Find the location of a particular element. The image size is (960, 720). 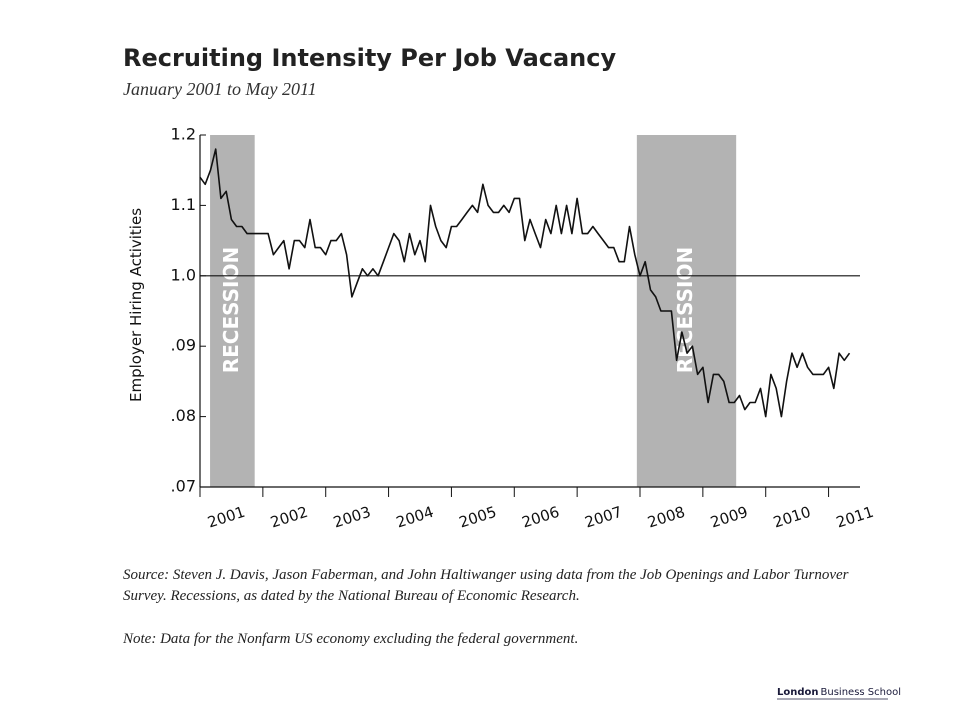

y-tick-label: 1.0 is located at coordinates (183, 274).